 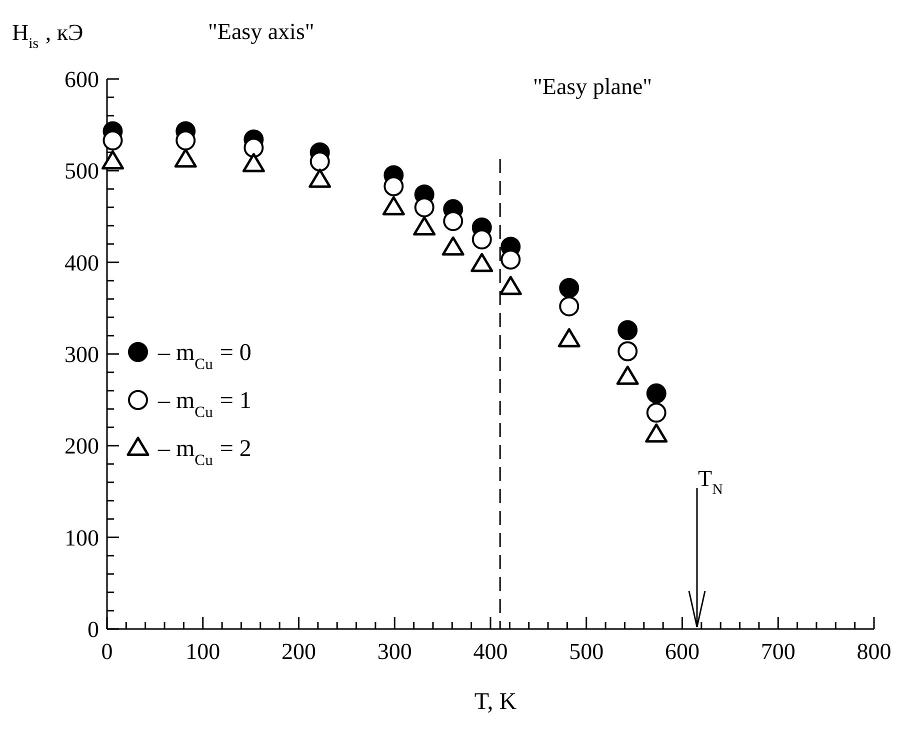 What do you see at coordinates (261, 31) in the screenshot?
I see `text: "Easy axis"` at bounding box center [261, 31].